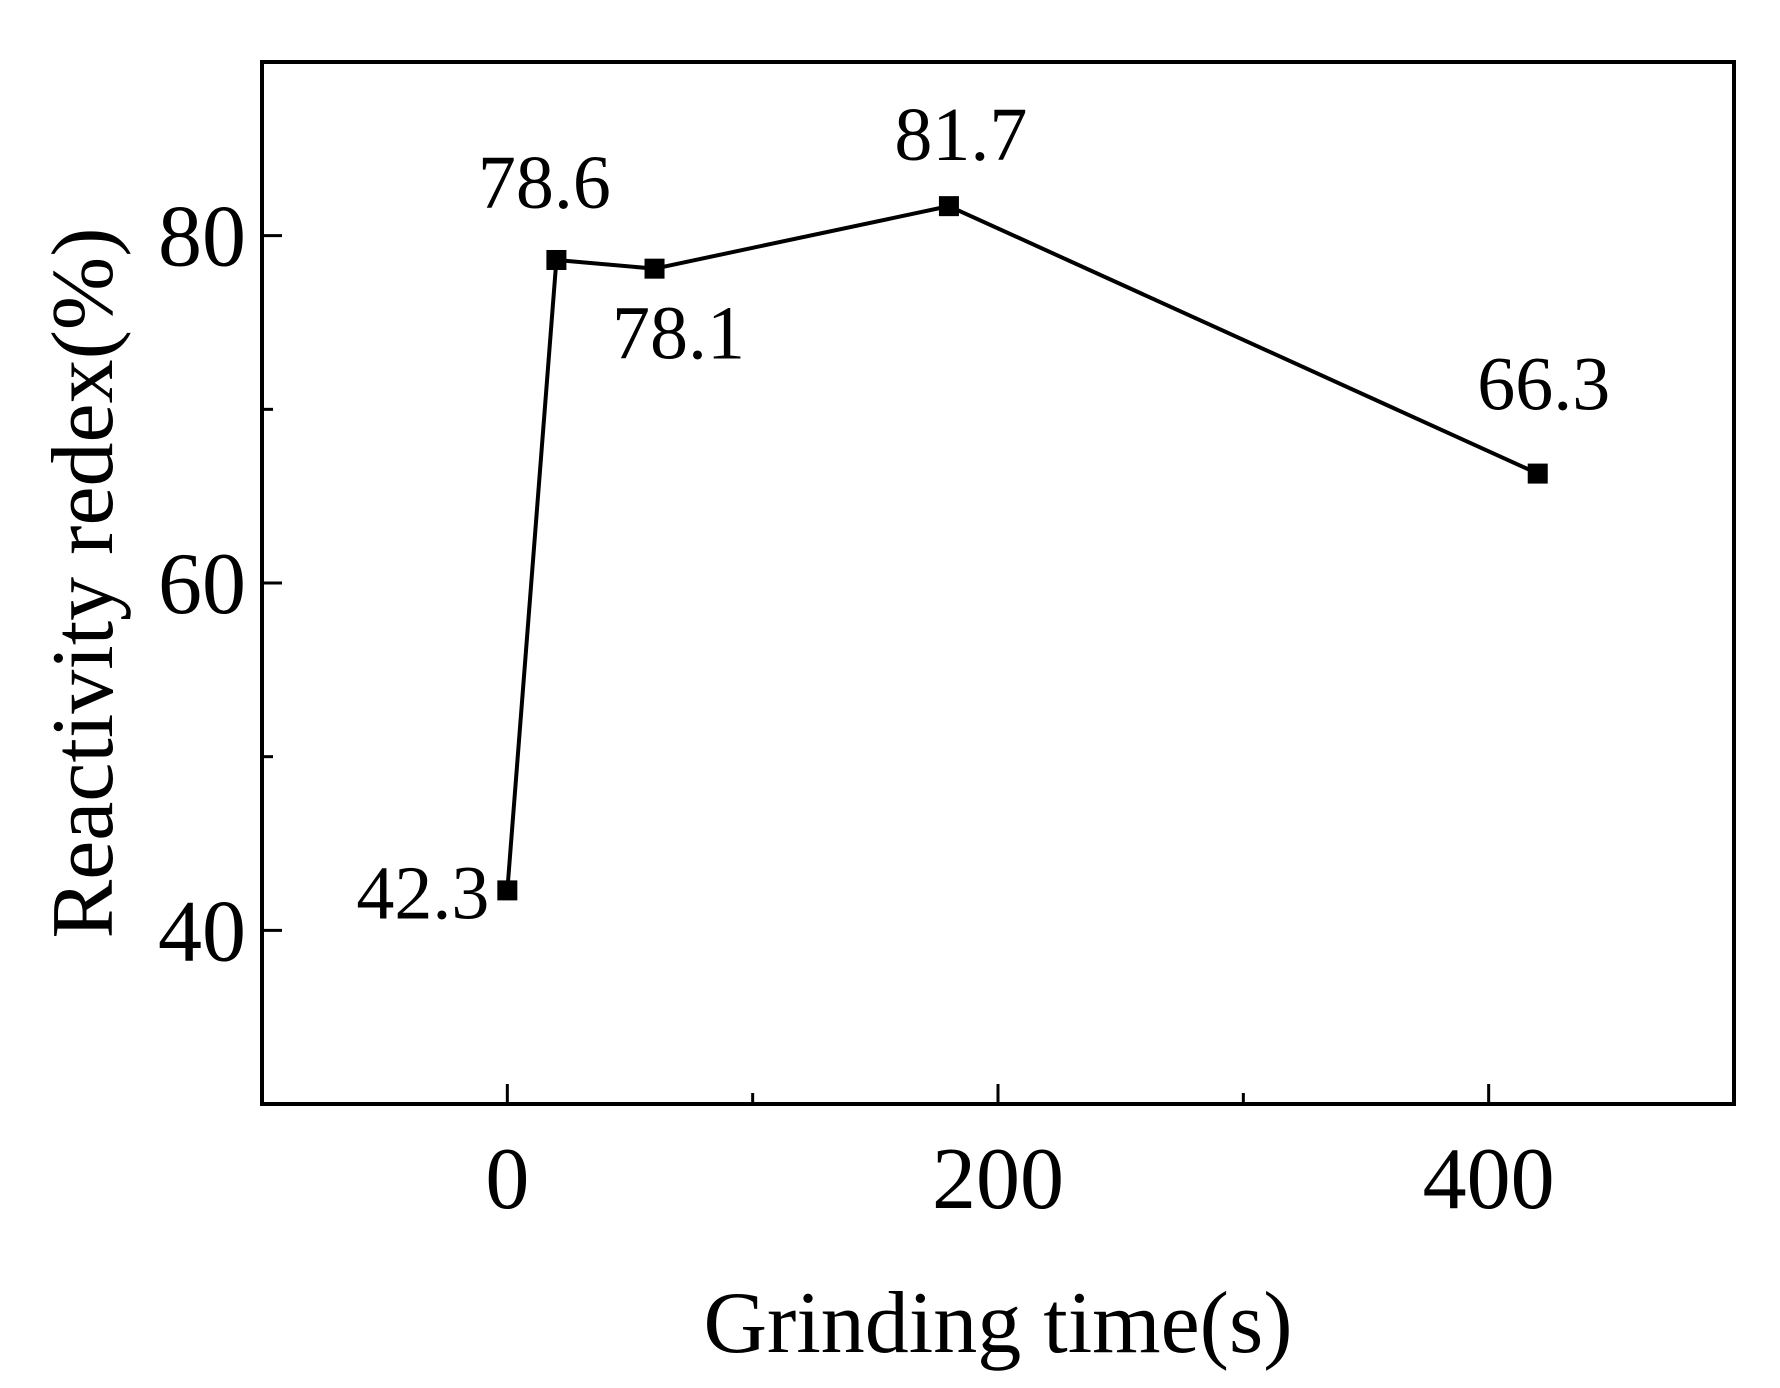 This screenshot has height=1388, width=1780. Describe the element at coordinates (83, 582) in the screenshot. I see `y-axis-label: Reactivity redex(%)` at that location.